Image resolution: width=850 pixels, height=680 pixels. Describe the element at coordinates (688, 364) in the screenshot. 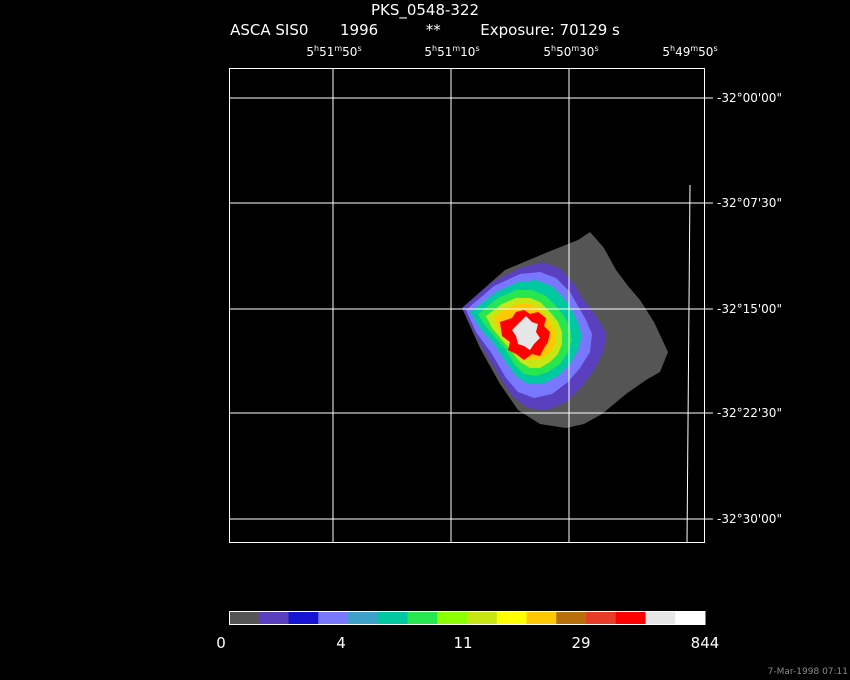

I see `ra-grid-line` at that location.